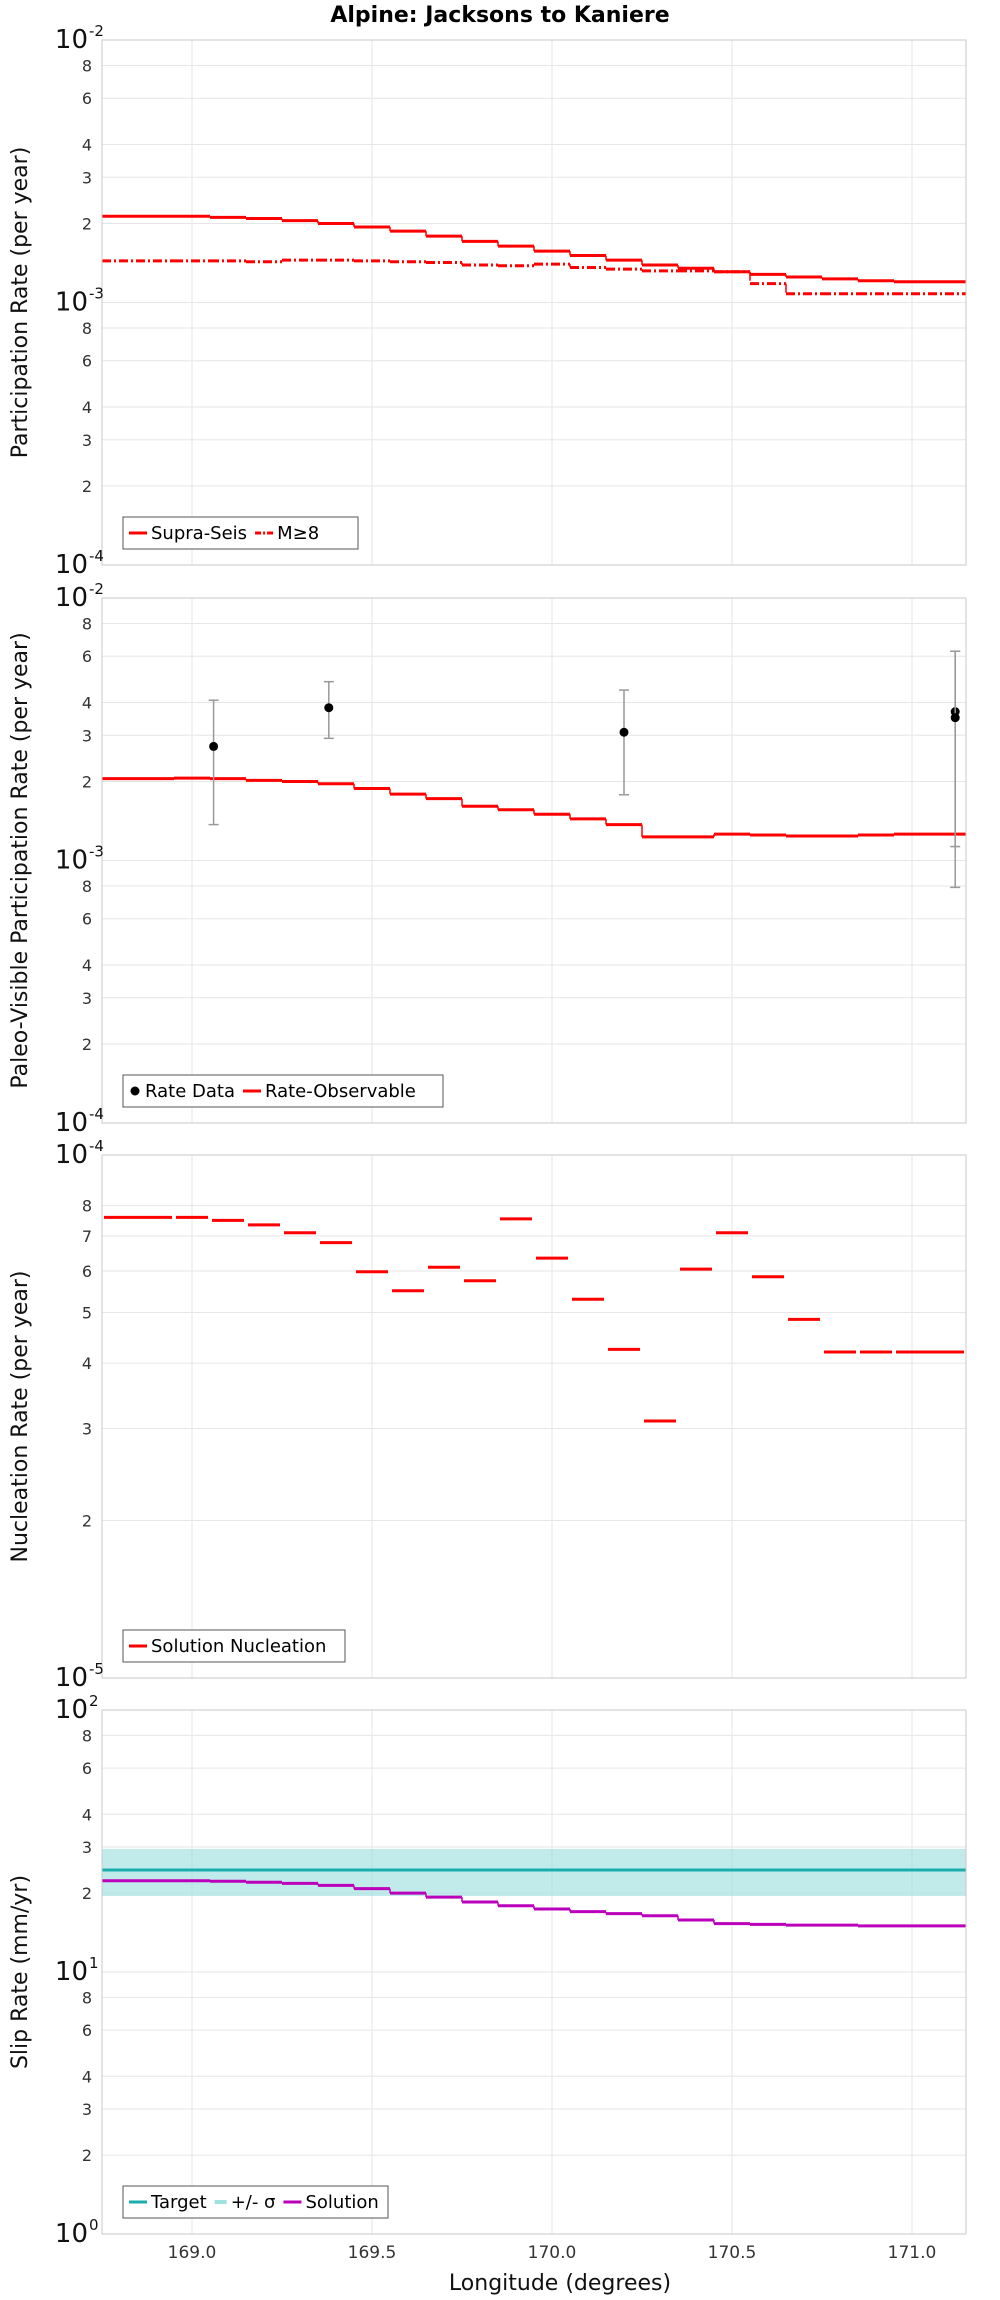  What do you see at coordinates (372, 2253) in the screenshot?
I see `x-tick-label: 169.5` at bounding box center [372, 2253].